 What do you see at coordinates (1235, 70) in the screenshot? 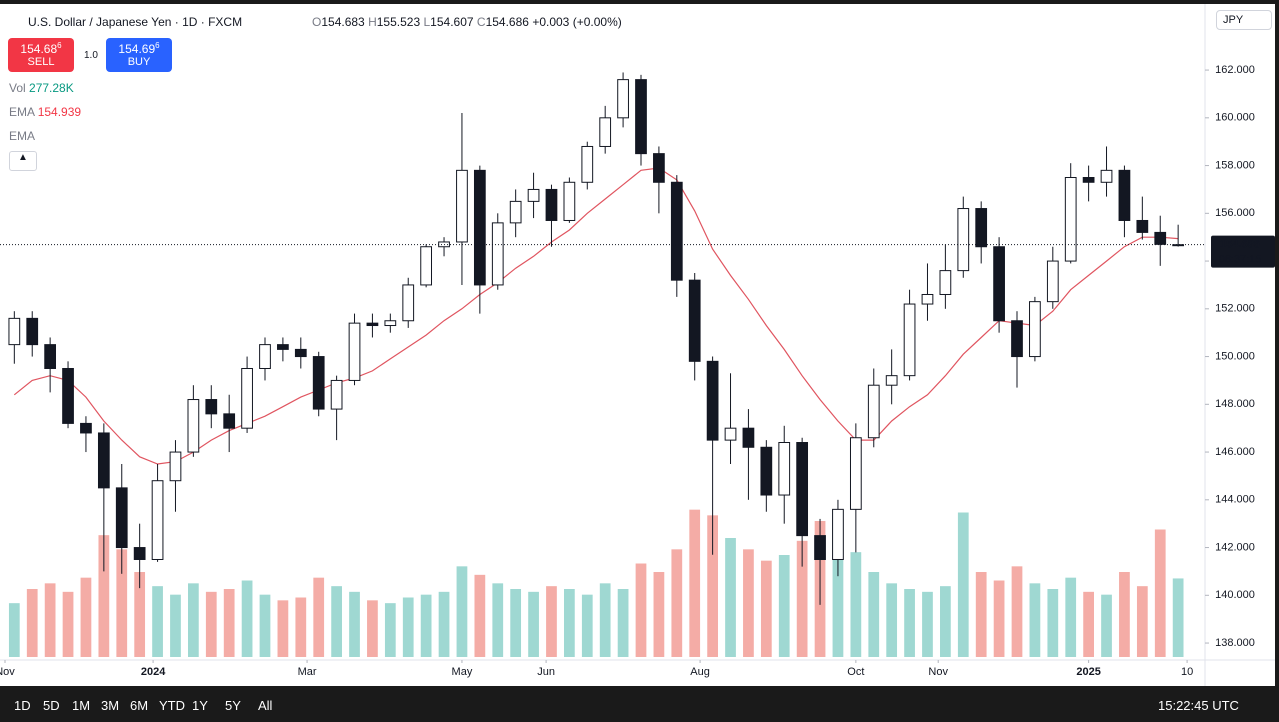
I see `y-tick-label: 162.000` at bounding box center [1235, 70].